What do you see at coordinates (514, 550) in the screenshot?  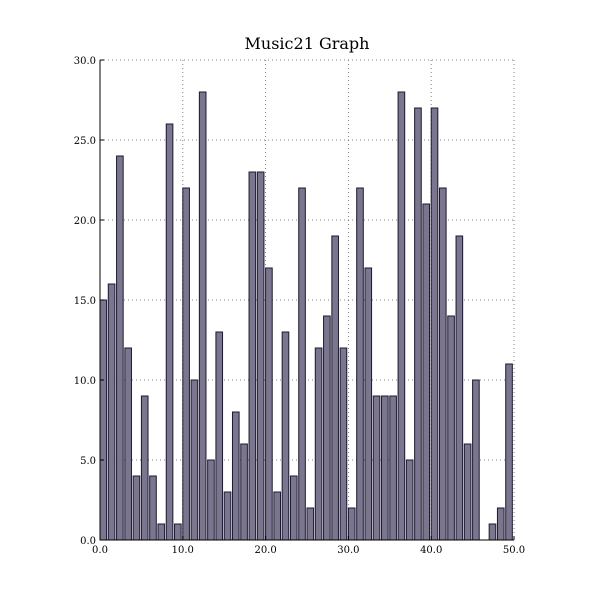 I see `x-tick-label: 50.0` at bounding box center [514, 550].